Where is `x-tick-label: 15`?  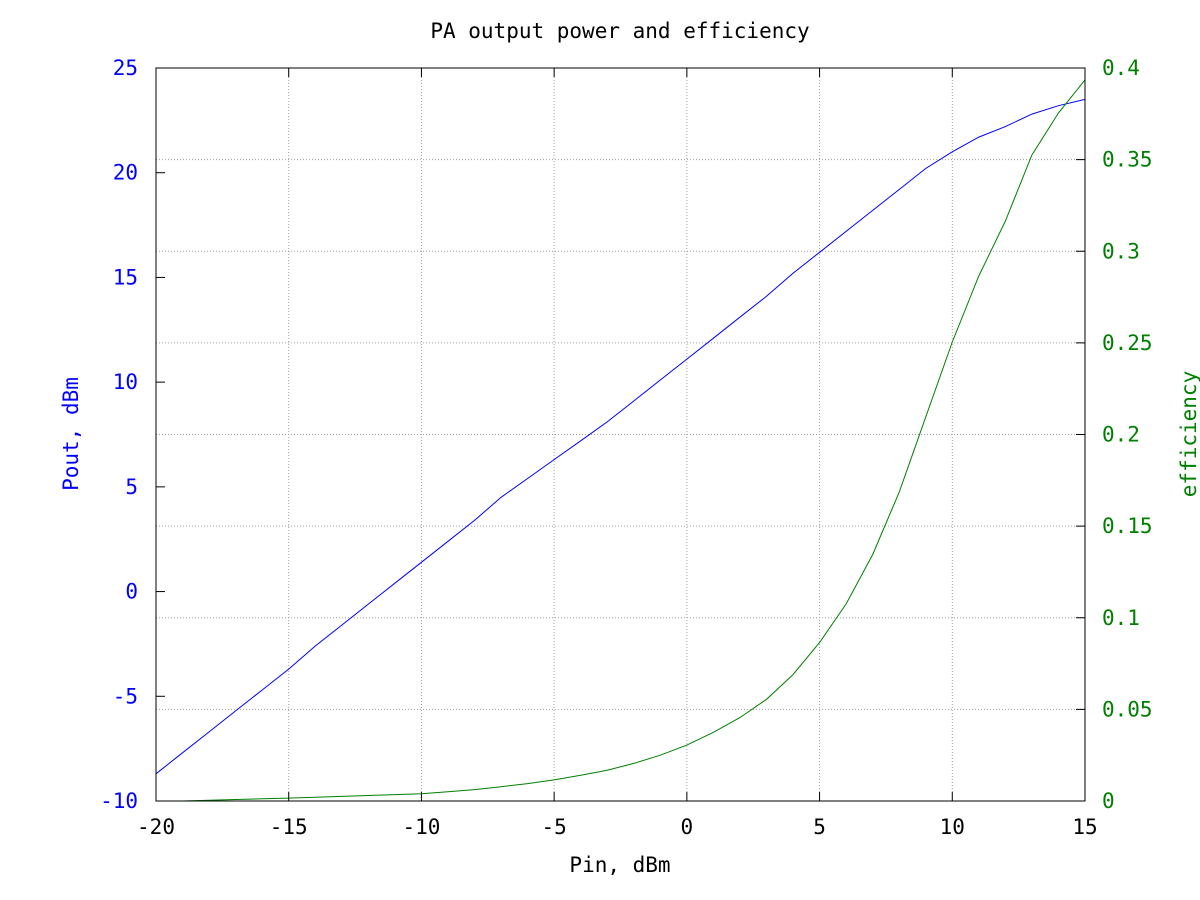
x-tick-label: 15 is located at coordinates (1084, 827).